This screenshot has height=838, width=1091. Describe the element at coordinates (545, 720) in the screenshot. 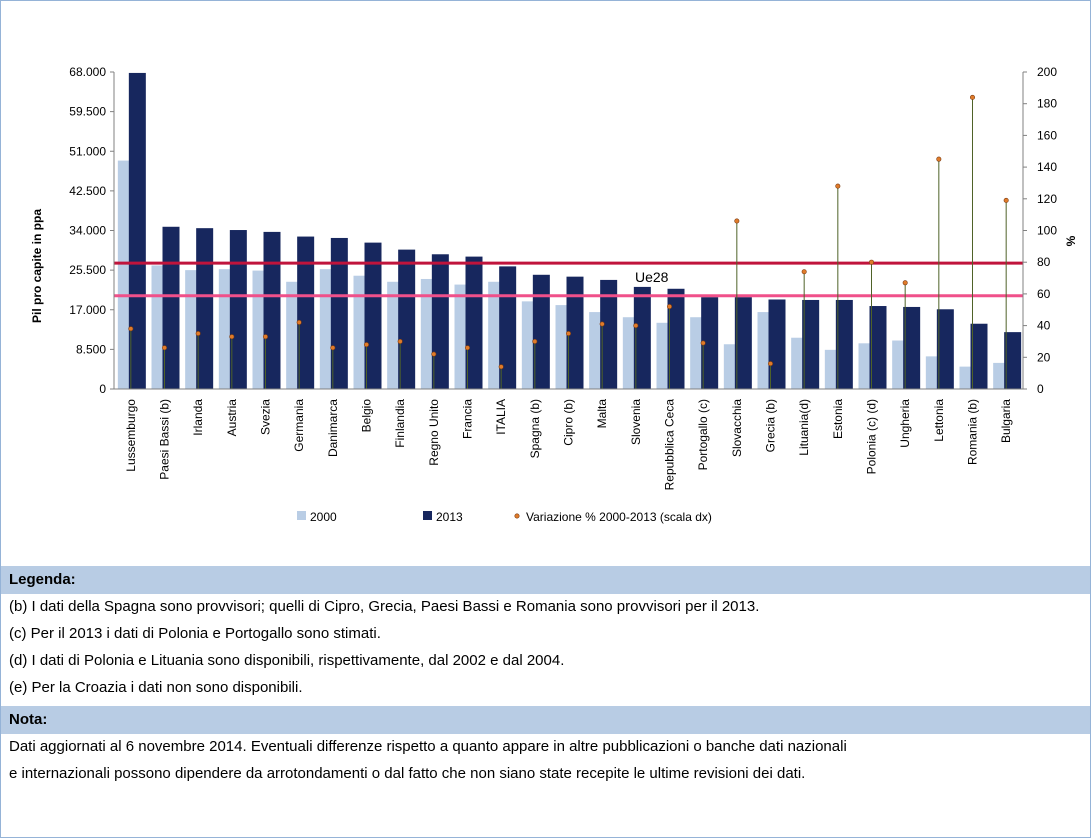

I see `note-title: Nota:` at that location.